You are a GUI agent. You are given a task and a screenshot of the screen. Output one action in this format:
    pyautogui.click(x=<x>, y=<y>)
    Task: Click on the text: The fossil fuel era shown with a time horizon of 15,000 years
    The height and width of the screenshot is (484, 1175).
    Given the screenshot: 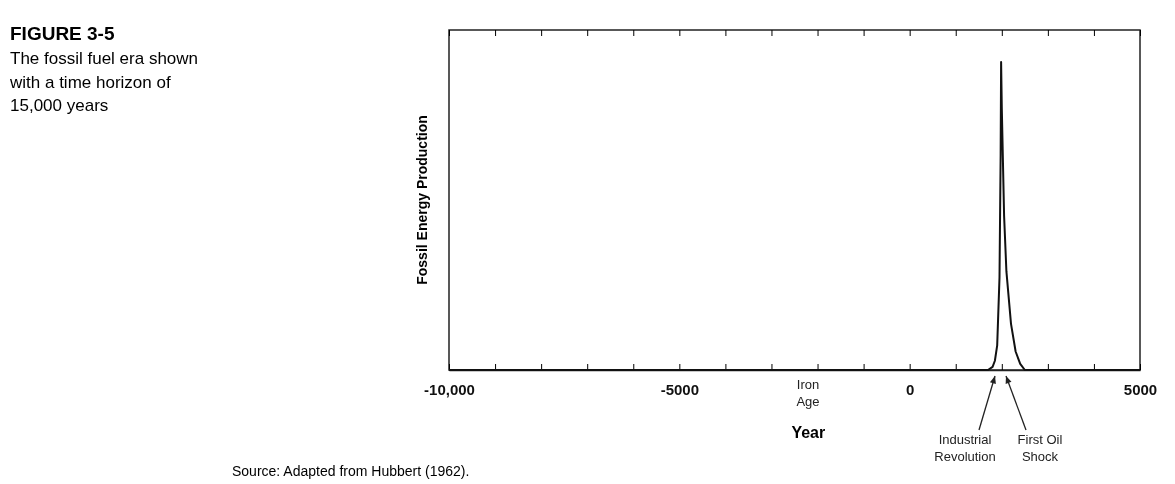 What is the action you would take?
    pyautogui.click(x=104, y=82)
    